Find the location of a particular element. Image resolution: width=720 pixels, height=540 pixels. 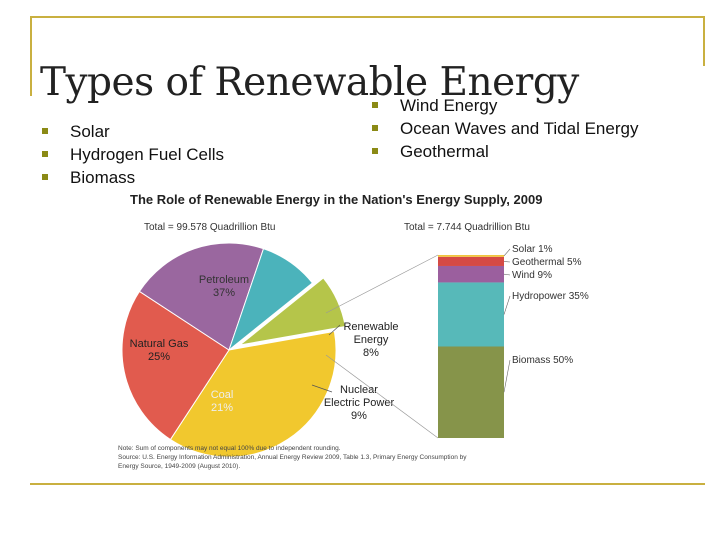

bullet-text: Ocean Waves and Tidal Energy is located at coordinates (519, 128).